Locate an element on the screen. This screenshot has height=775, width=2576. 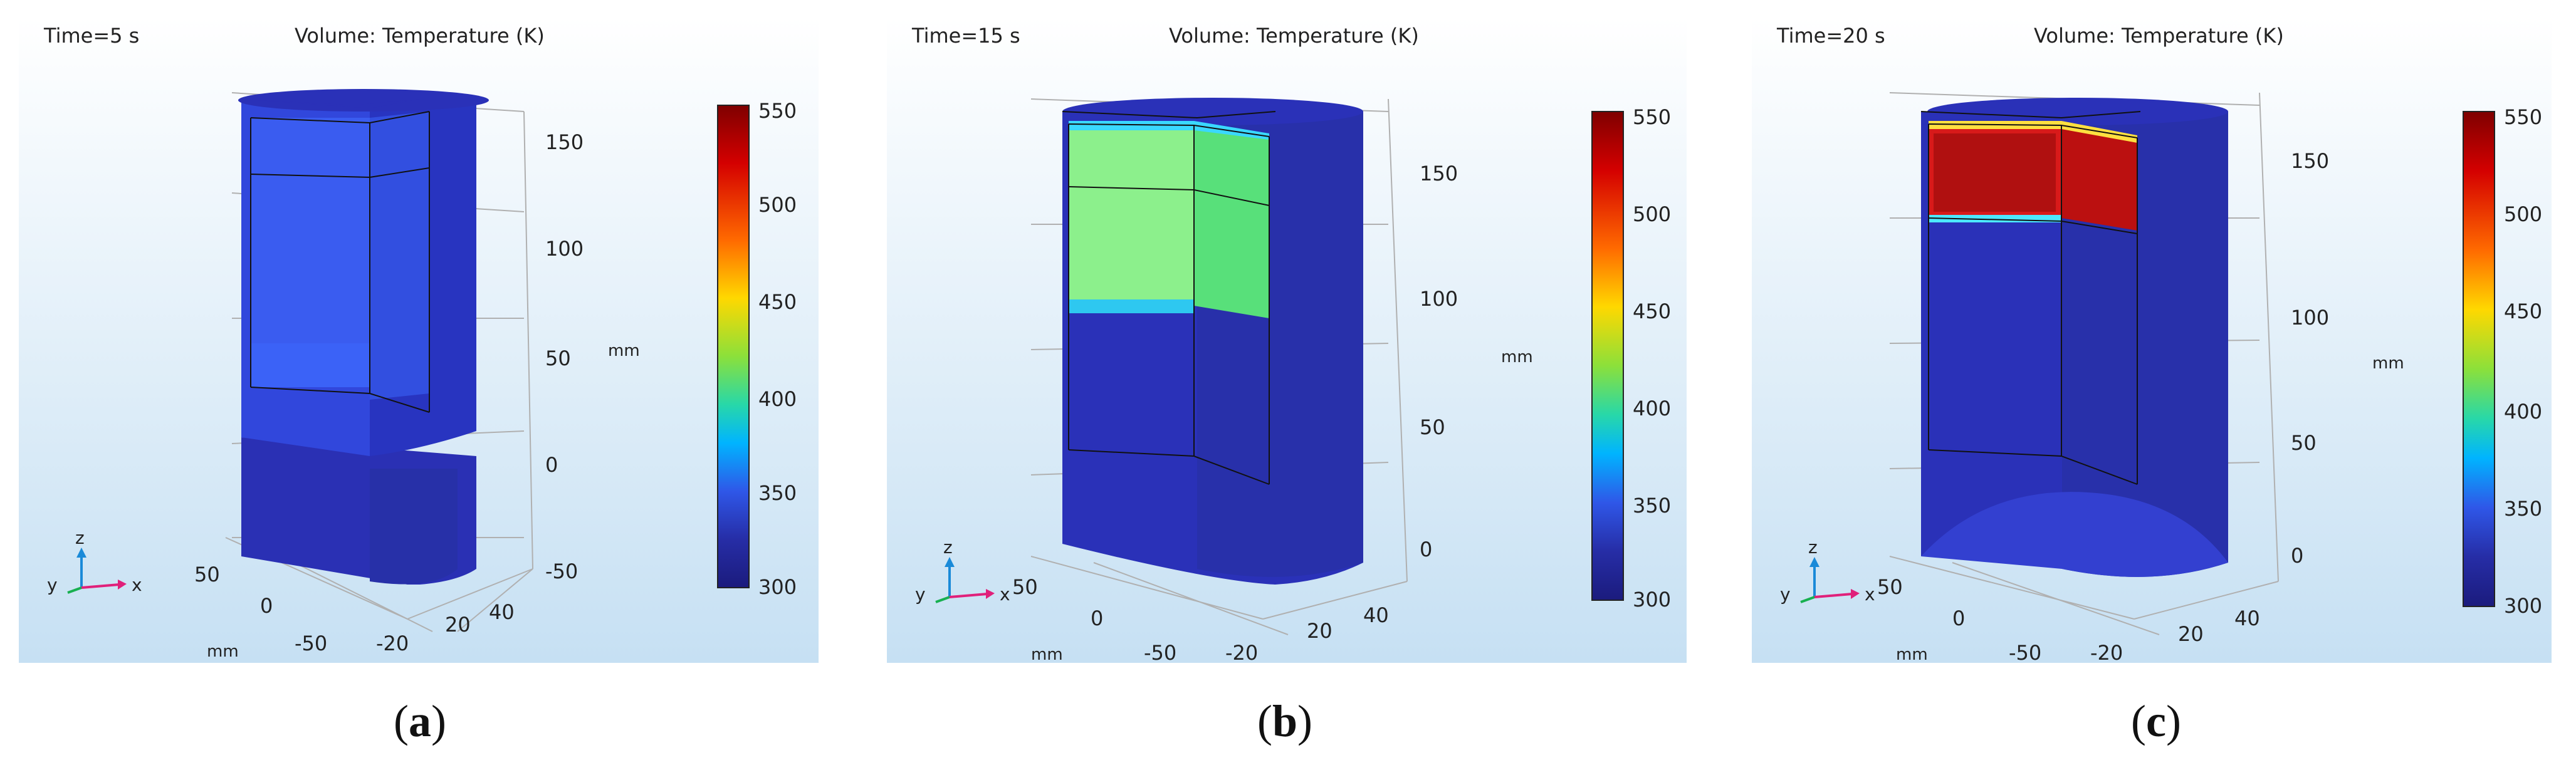
z-tick-neg50: -50 is located at coordinates (561, 571).